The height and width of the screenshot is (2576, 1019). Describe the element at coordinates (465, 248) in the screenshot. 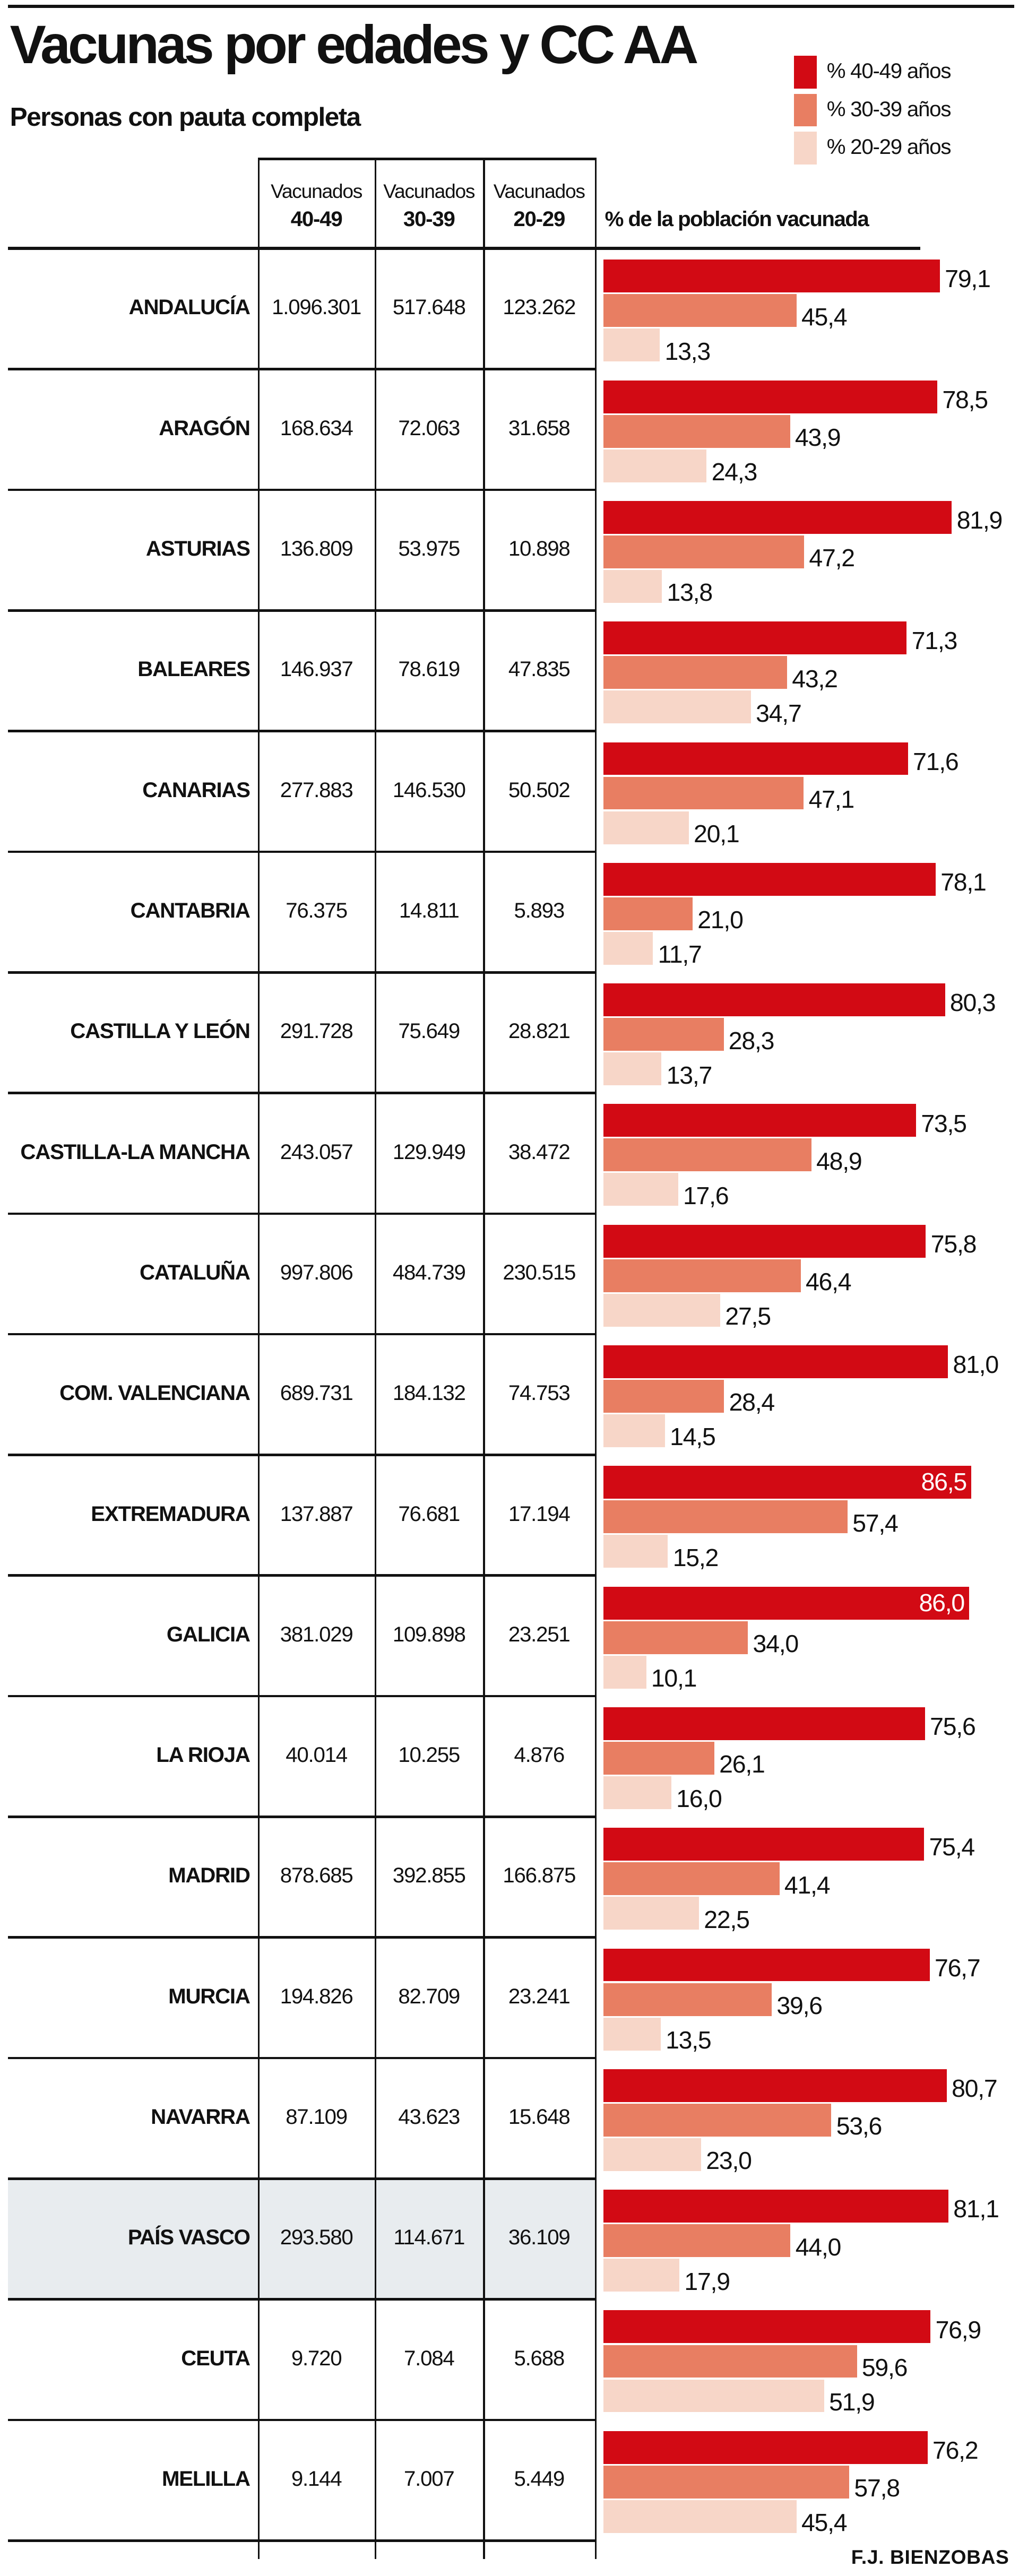

I see `header-bottom-rule` at that location.